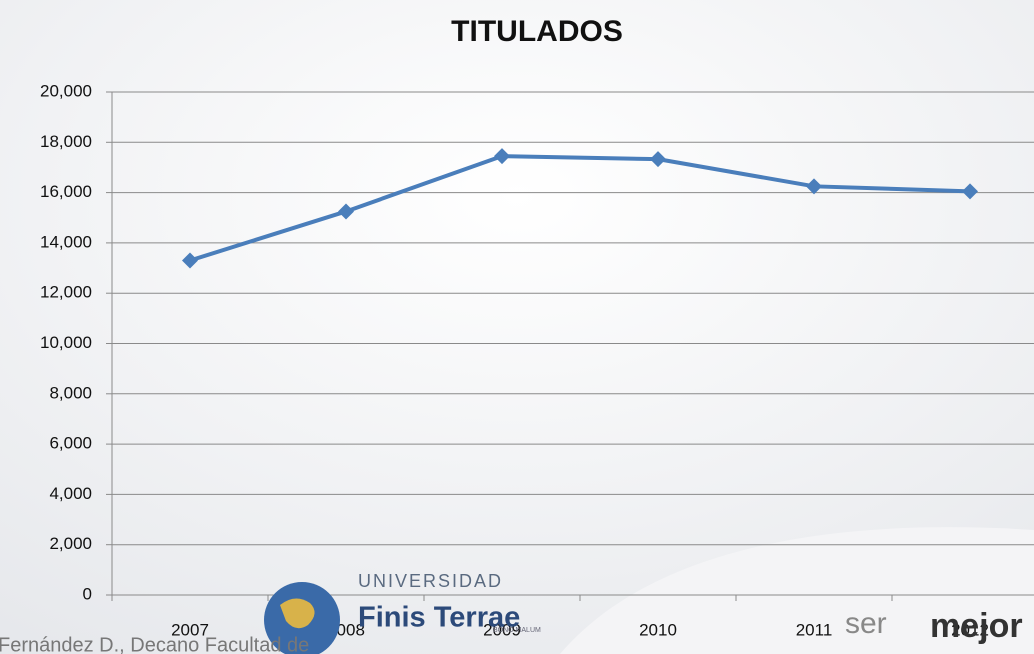 The image size is (1034, 654). I want to click on y-tick-label: 8,000, so click(70, 392).